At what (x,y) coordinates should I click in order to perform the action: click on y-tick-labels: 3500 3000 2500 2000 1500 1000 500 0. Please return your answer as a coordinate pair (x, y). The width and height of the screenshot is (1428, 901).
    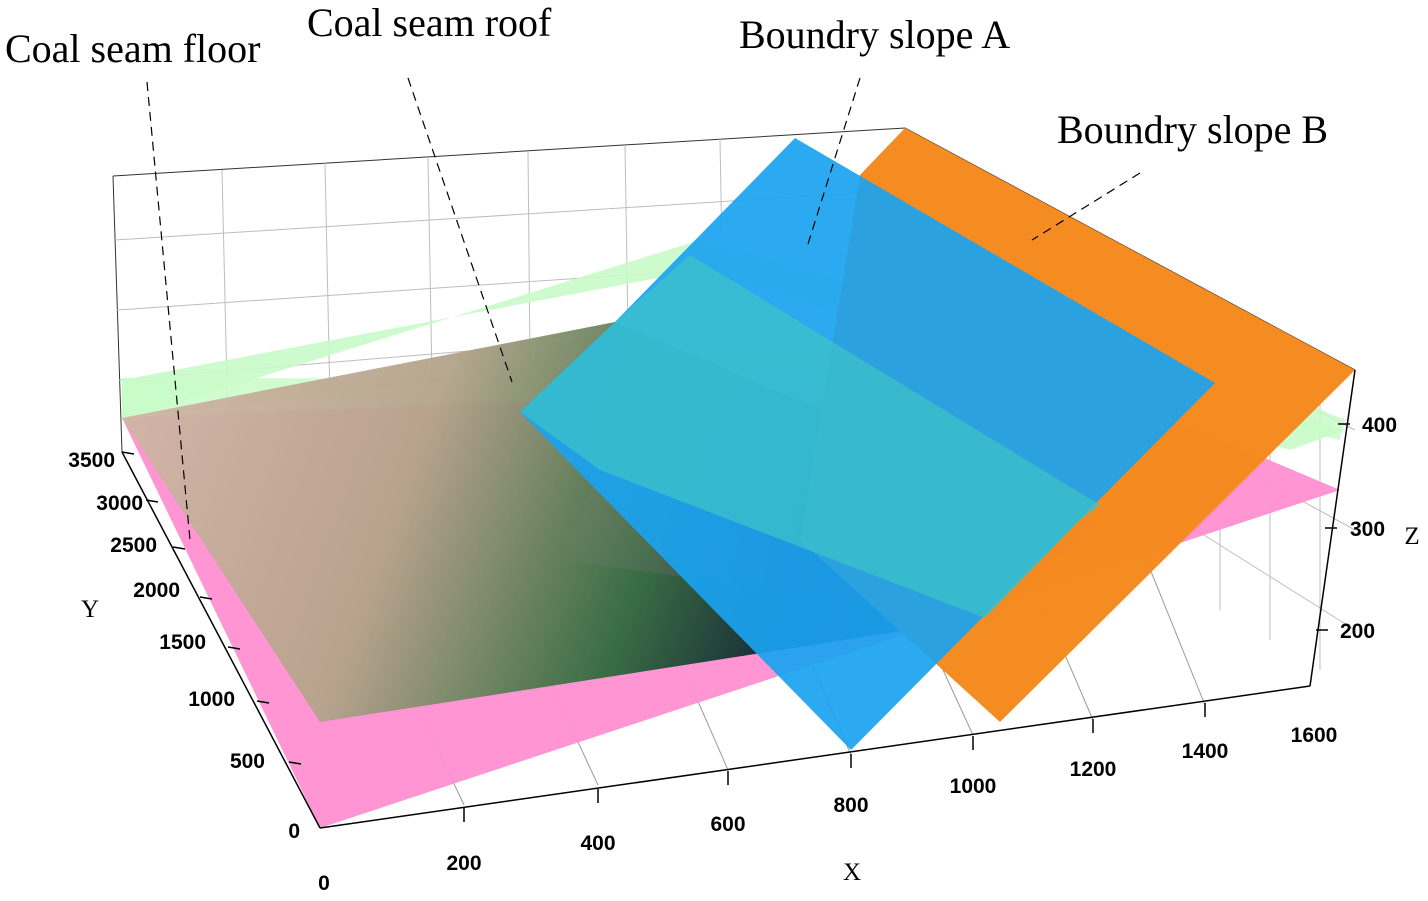
    Looking at the image, I should click on (184, 646).